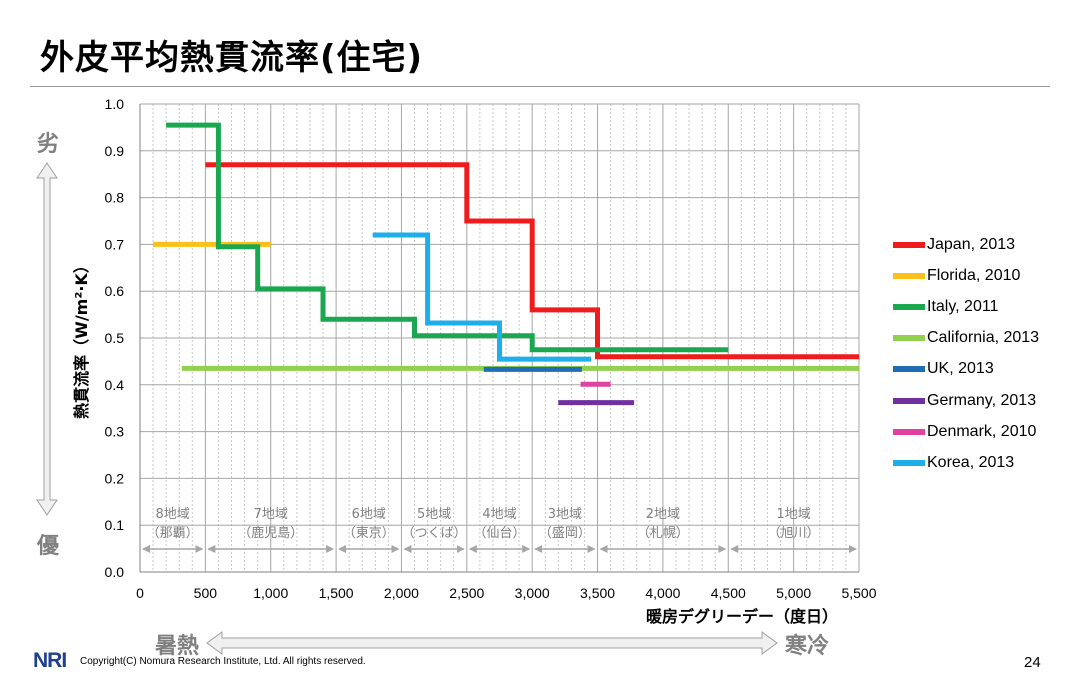 The height and width of the screenshot is (693, 1080). Describe the element at coordinates (434, 533) in the screenshot. I see `region-city-label: （つくば）` at that location.